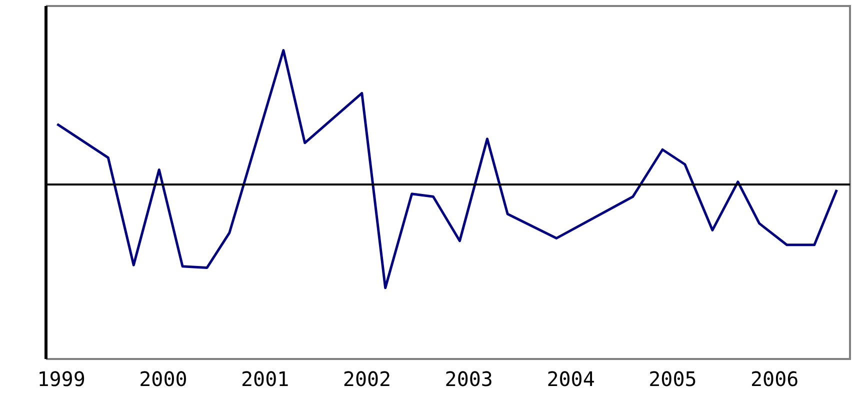  What do you see at coordinates (774, 379) in the screenshot?
I see `x-tick-label: 2006` at bounding box center [774, 379].